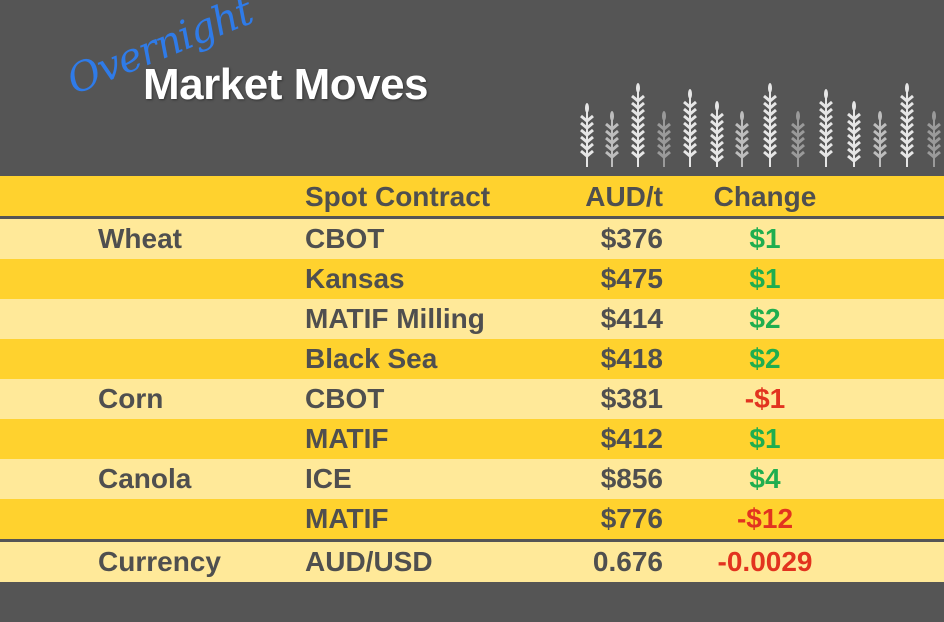 The image size is (944, 622). What do you see at coordinates (631, 478) in the screenshot?
I see `price-cell: $856` at bounding box center [631, 478].